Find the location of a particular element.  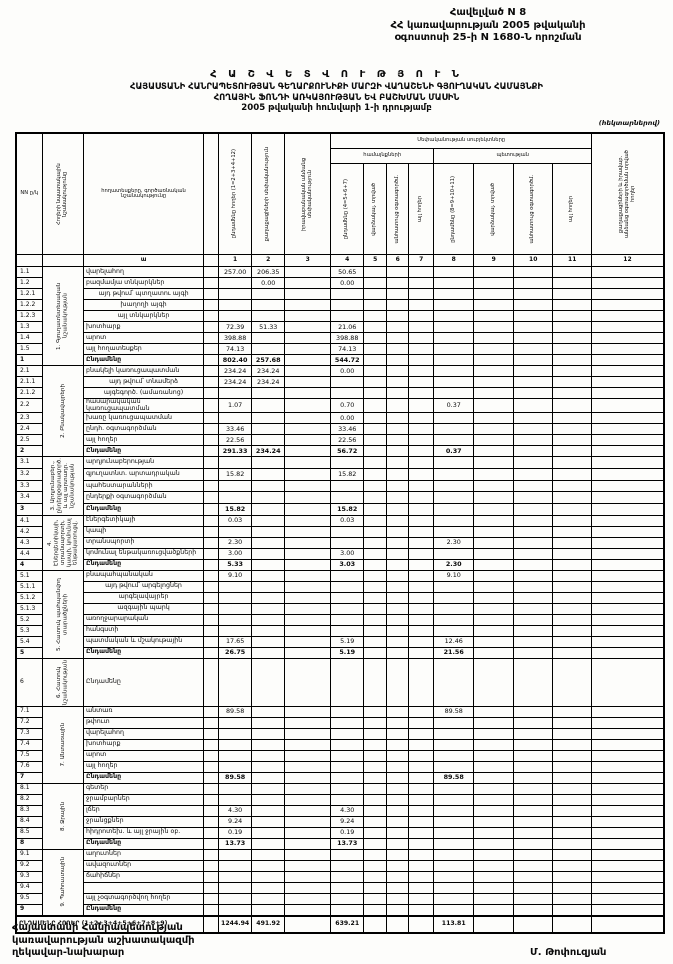

row-code: 3.2 is located at coordinates (29, 474).